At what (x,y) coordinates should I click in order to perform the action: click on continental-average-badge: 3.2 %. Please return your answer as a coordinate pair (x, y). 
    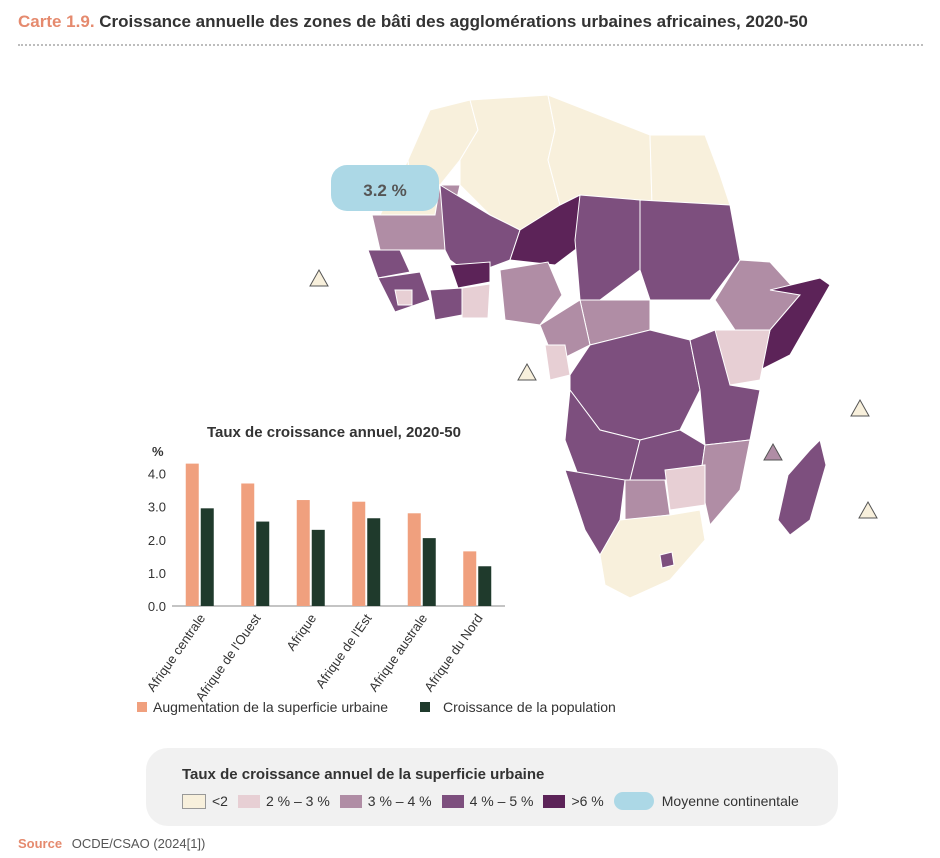
    Looking at the image, I should click on (385, 188).